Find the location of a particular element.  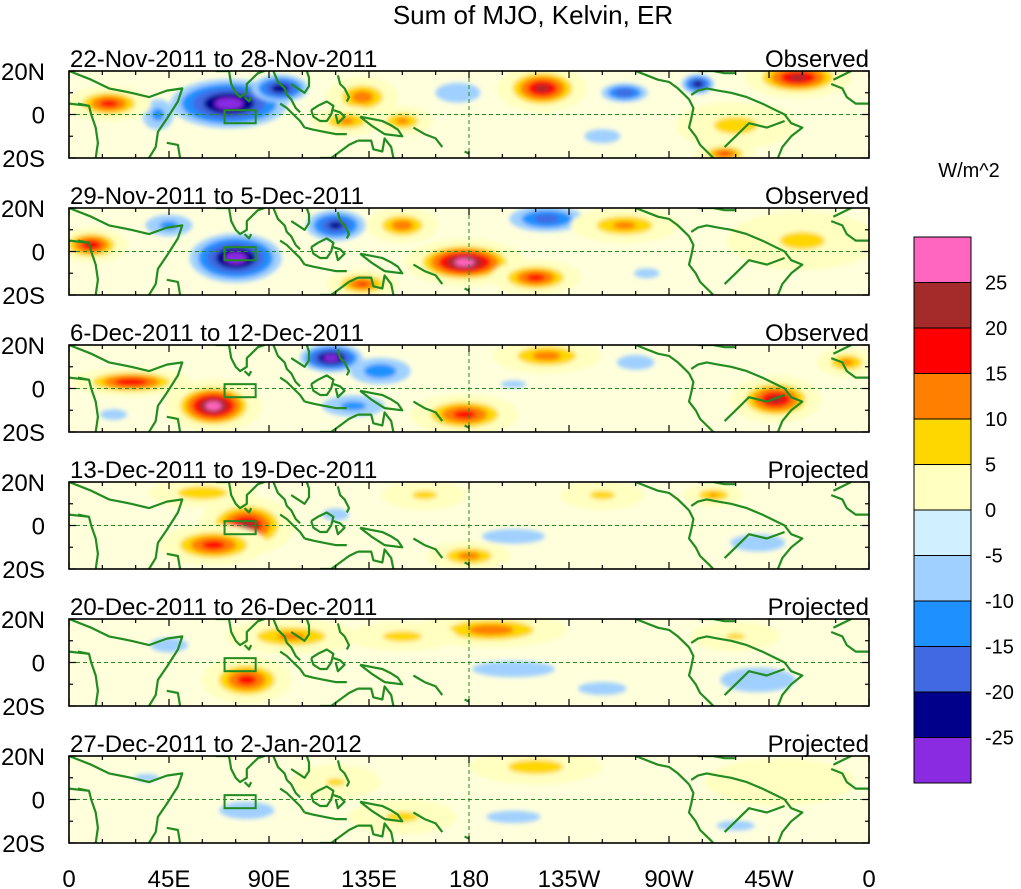

x-tick-label: 90W is located at coordinates (669, 877).